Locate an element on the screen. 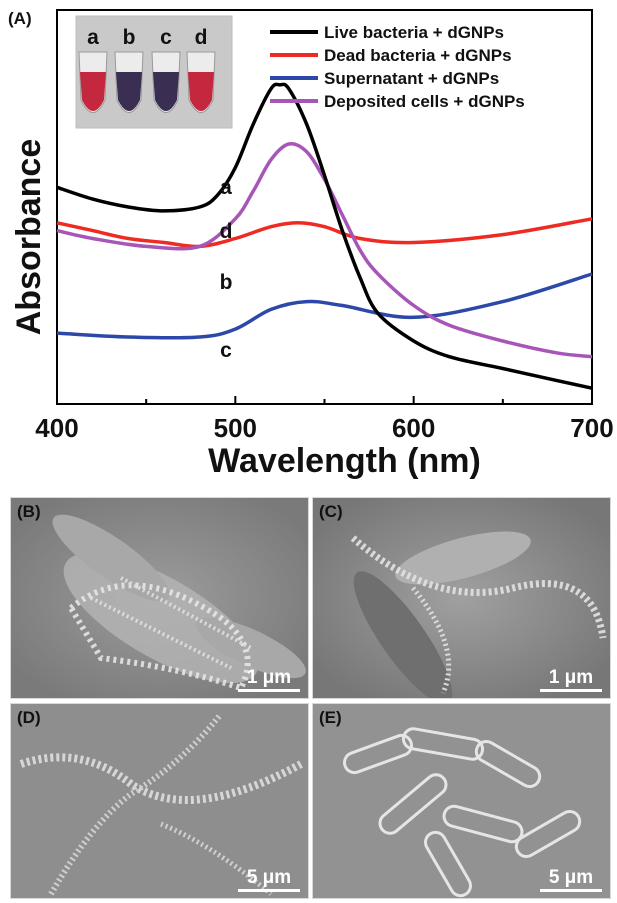 Image resolution: width=617 pixels, height=903 pixels. scale-line-c is located at coordinates (571, 690).